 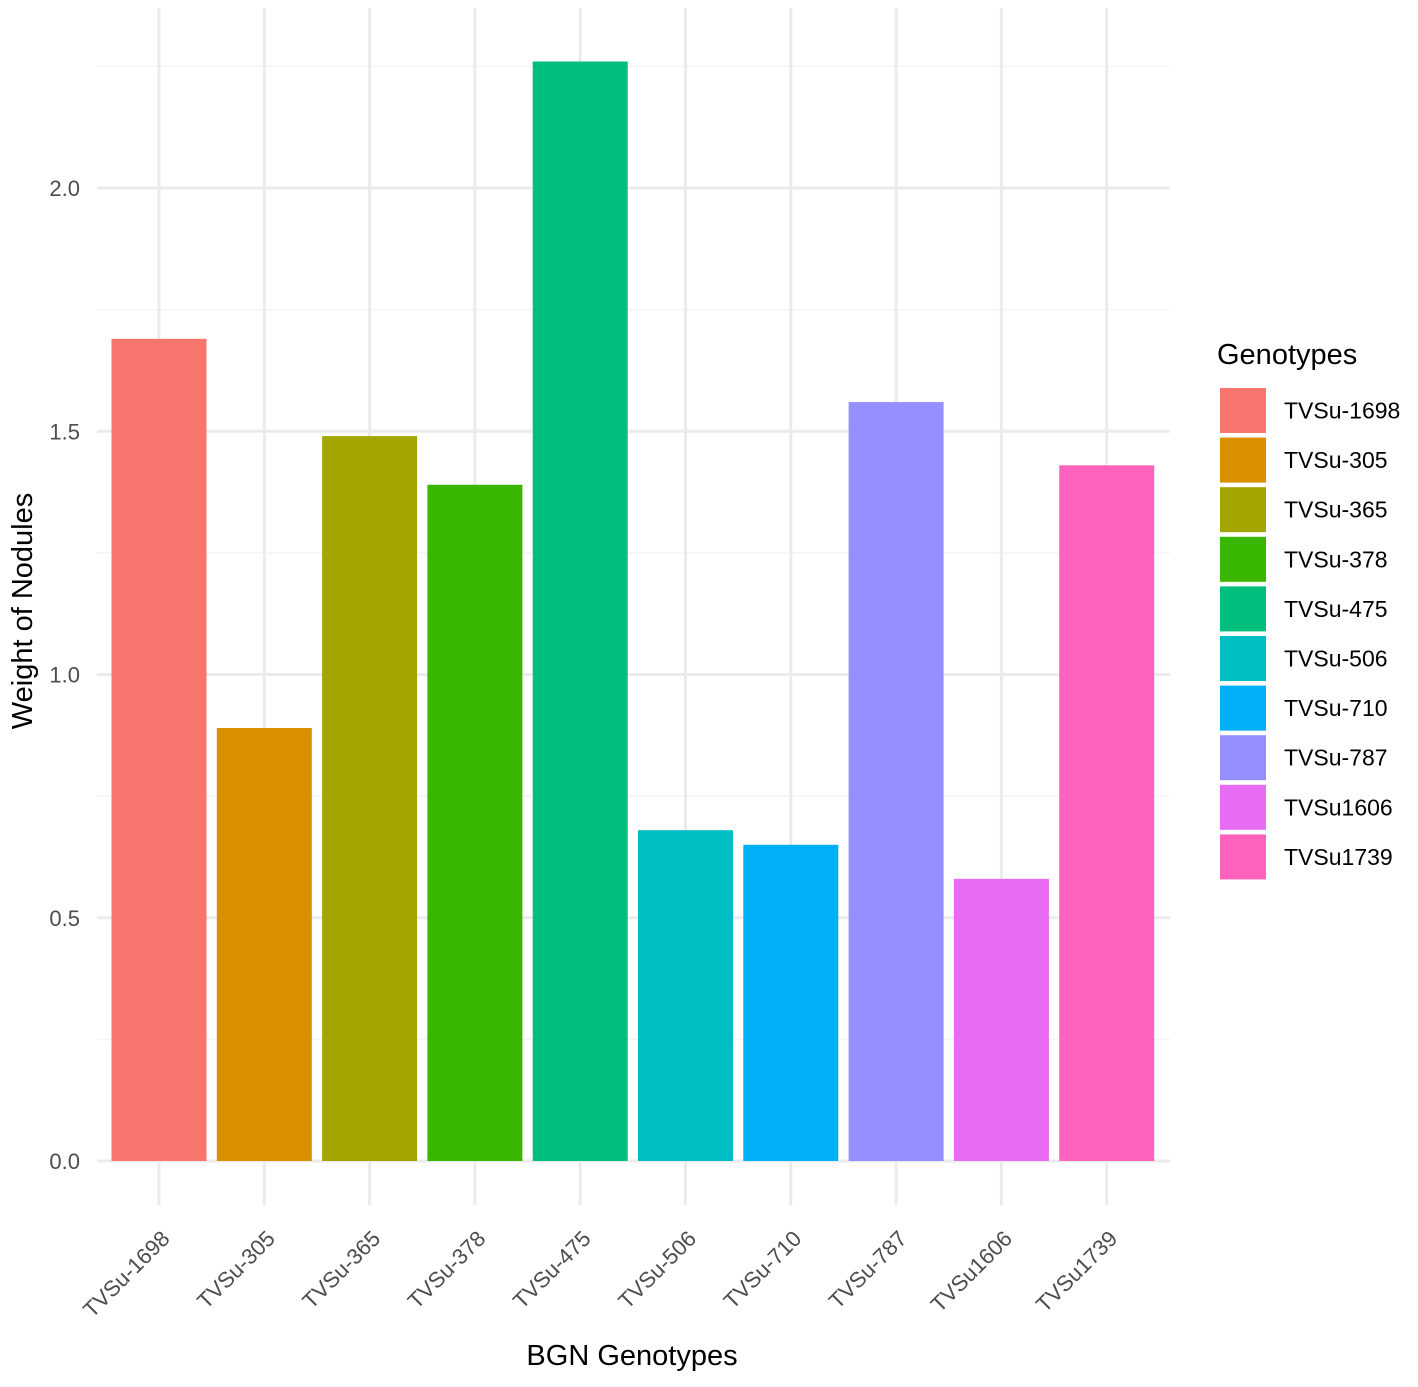 I want to click on x-tick-label: TVSu-475, so click(x=552, y=1270).